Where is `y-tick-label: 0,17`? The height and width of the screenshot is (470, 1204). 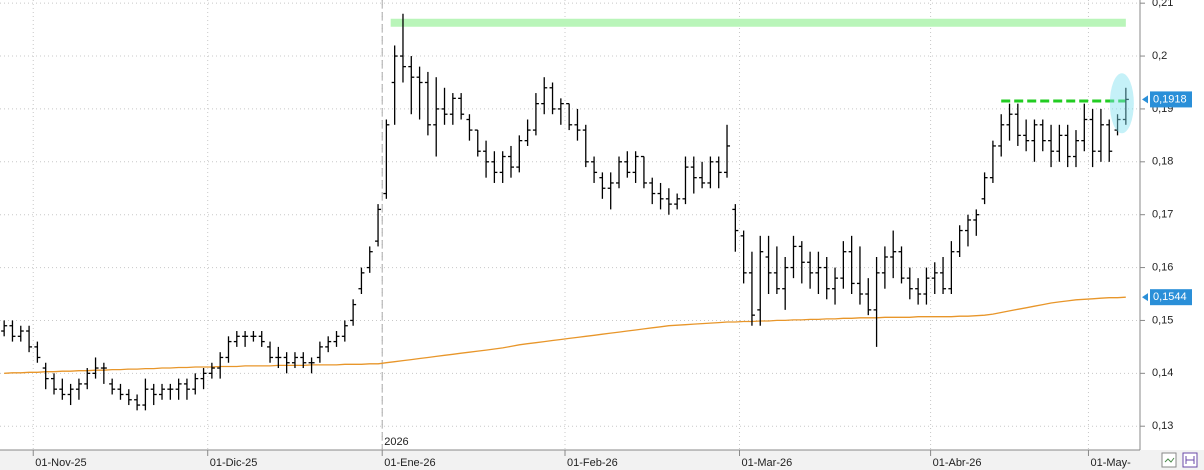 y-tick-label: 0,17 is located at coordinates (1162, 215).